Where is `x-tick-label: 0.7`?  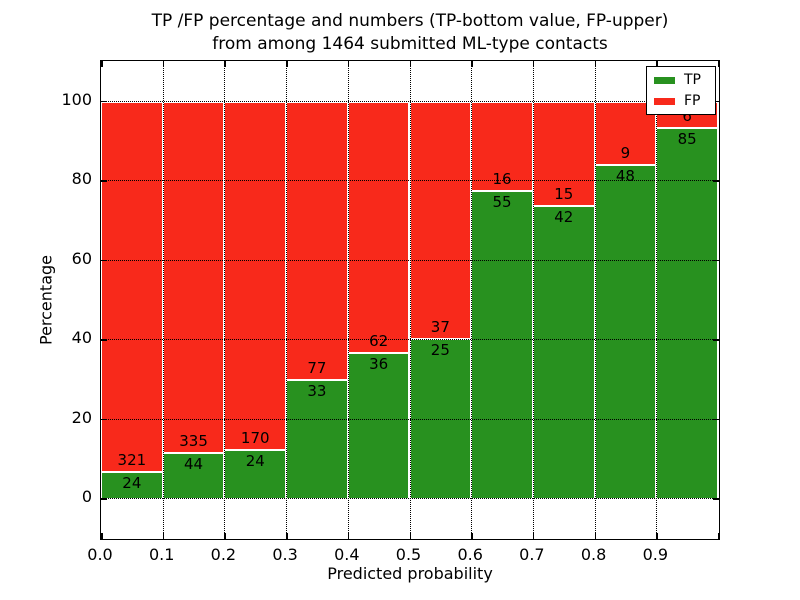 x-tick-label: 0.7 is located at coordinates (532, 554).